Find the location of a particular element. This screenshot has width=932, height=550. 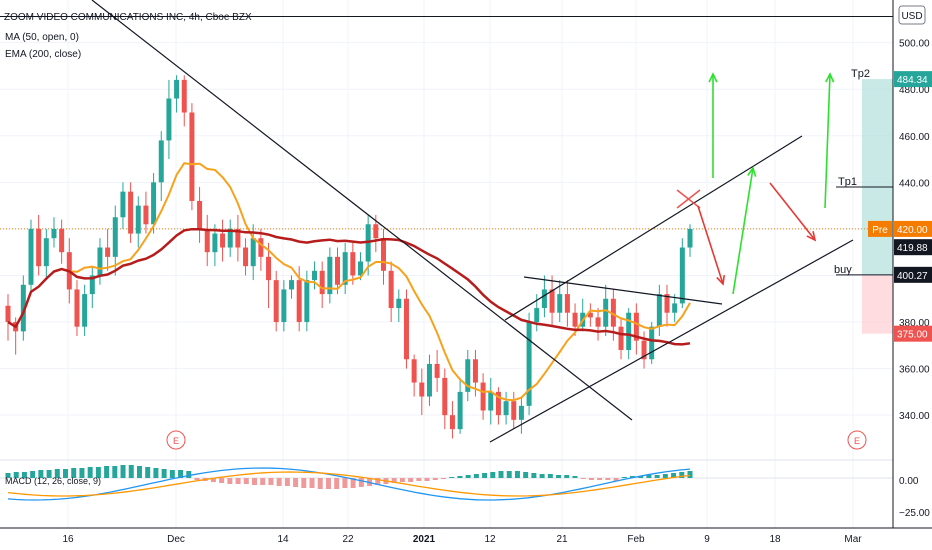

time-tick-label: 22 is located at coordinates (348, 539).